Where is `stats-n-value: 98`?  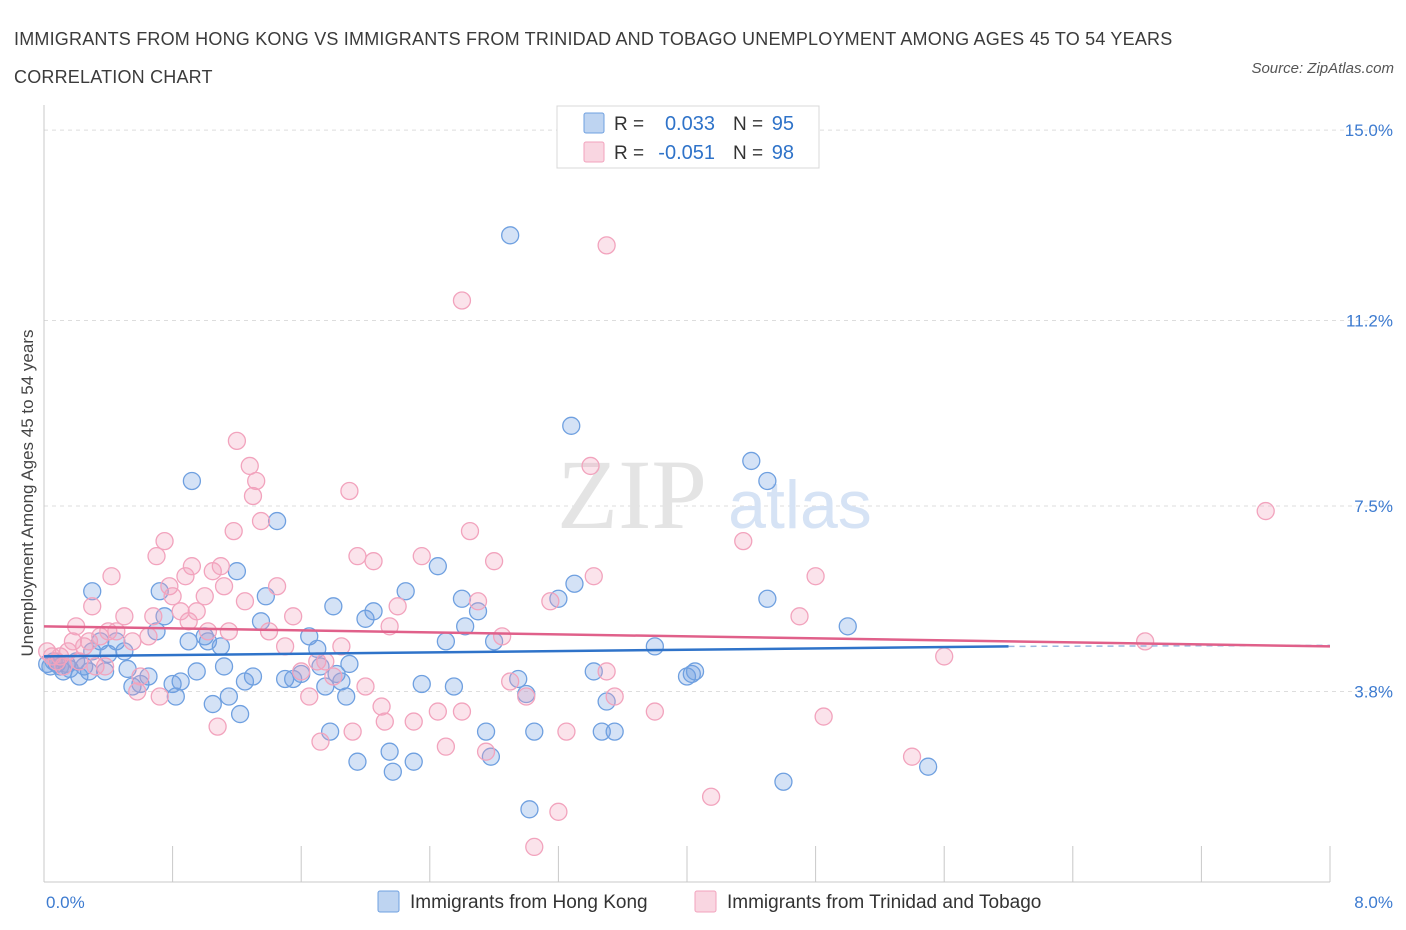
stats-n-value: 98 is located at coordinates (783, 153).